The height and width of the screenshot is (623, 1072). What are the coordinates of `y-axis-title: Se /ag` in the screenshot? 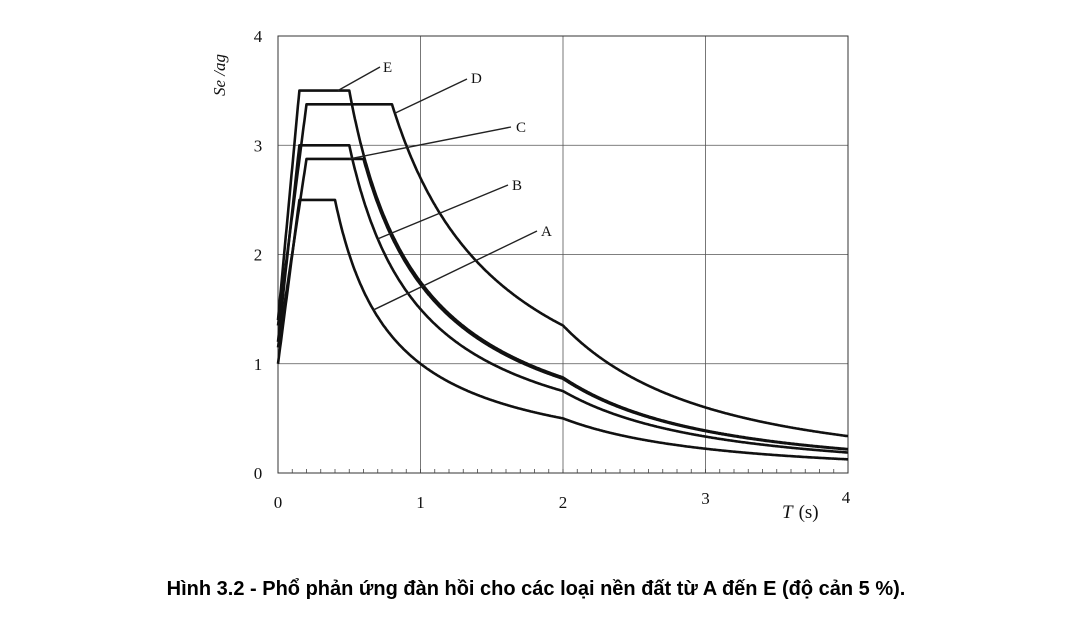 It's located at (219, 75).